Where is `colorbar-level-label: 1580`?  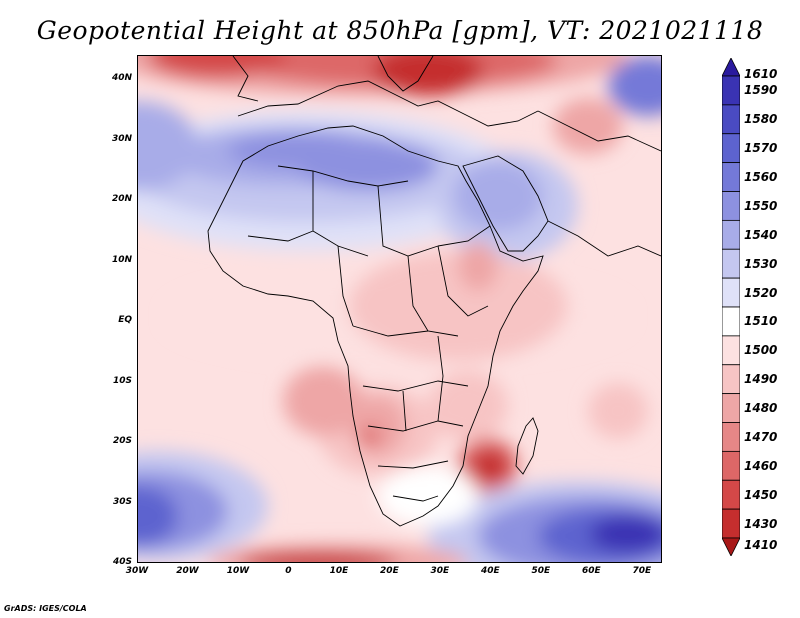 colorbar-level-label: 1580 is located at coordinates (761, 119).